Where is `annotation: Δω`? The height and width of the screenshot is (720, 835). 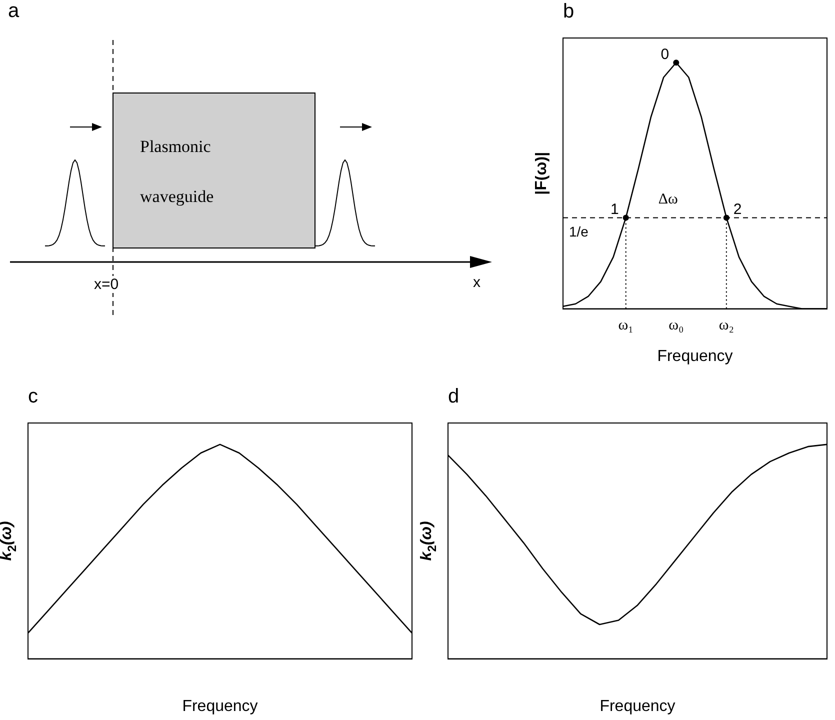 annotation: Δω is located at coordinates (668, 200).